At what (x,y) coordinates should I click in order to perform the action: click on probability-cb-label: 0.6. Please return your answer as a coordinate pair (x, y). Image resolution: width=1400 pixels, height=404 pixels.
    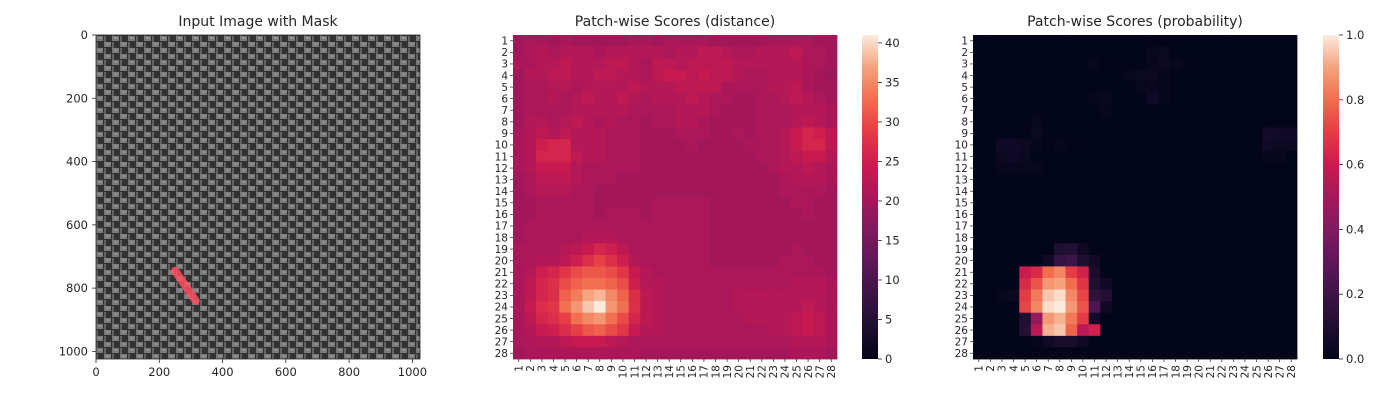
    Looking at the image, I should click on (1355, 165).